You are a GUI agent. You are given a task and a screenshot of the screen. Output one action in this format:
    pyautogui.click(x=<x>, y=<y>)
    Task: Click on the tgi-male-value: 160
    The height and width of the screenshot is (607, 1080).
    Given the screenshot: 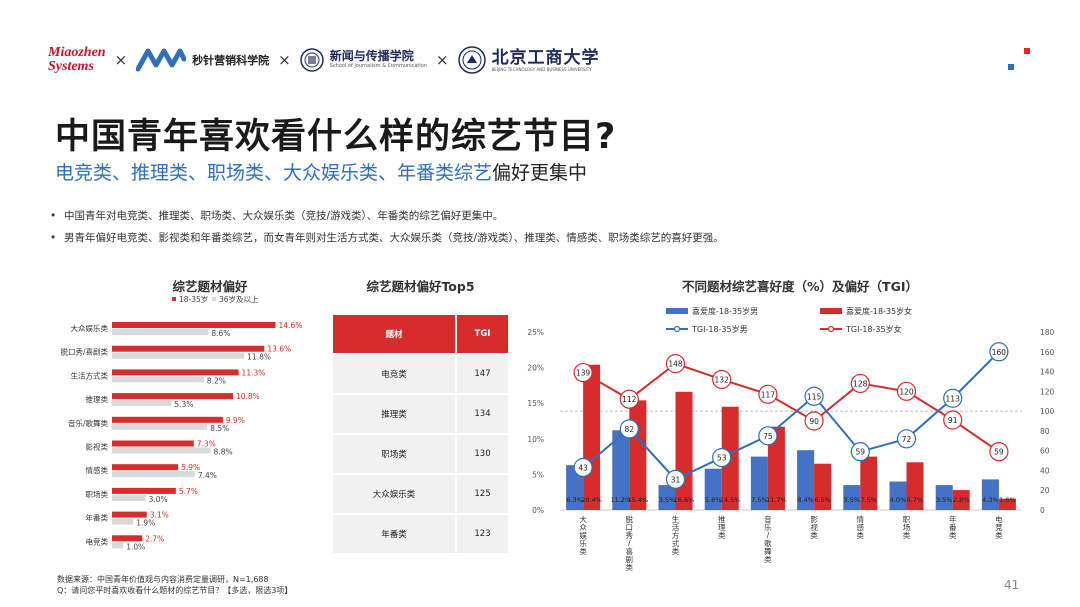 What is the action you would take?
    pyautogui.click(x=999, y=352)
    